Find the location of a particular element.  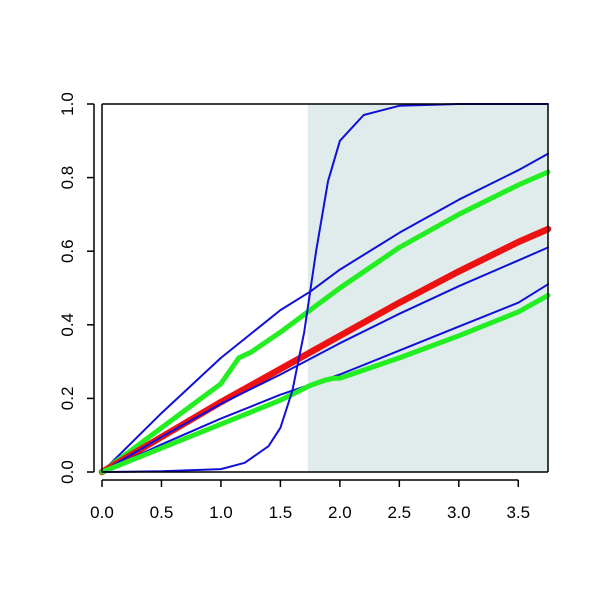

x-tick-label: 2.5 is located at coordinates (400, 512).